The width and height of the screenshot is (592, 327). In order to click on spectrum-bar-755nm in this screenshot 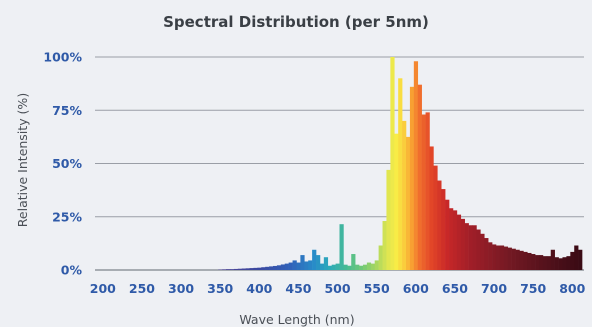, I will do `click(537, 262)`.